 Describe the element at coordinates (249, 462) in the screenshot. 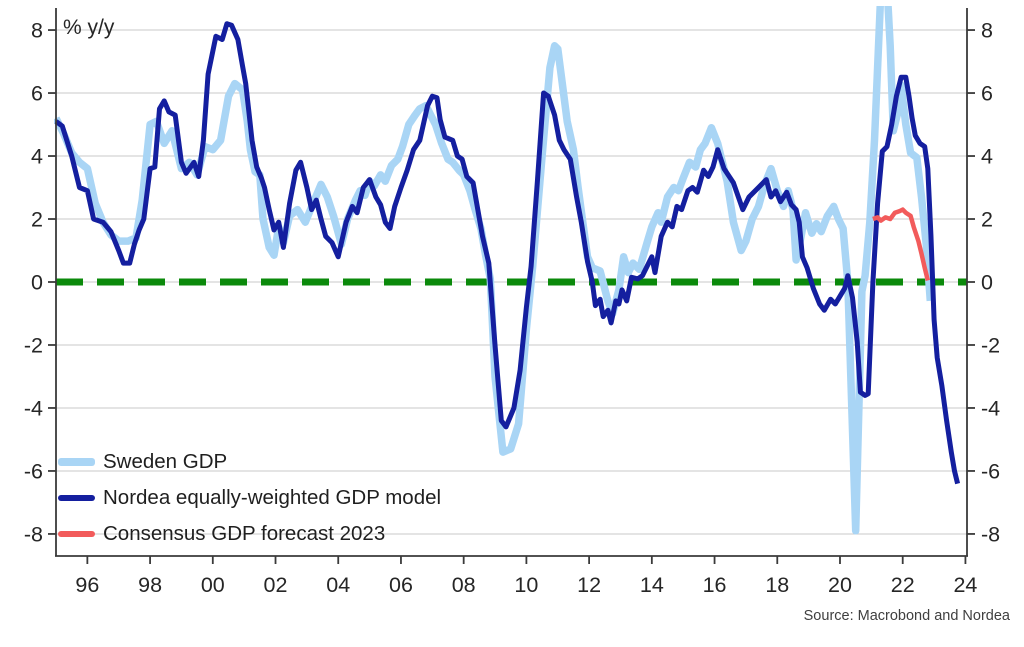

I see `legend-item-sweden-gdp: Sweden GDP` at that location.